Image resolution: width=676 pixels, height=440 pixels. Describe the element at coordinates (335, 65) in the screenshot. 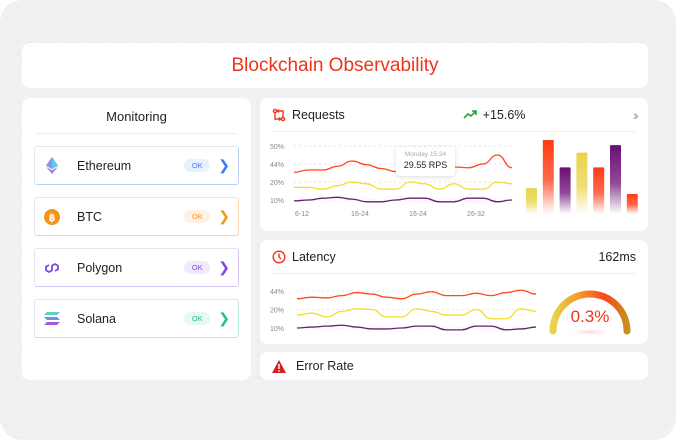

I see `page-title: Blockchain Observability` at that location.